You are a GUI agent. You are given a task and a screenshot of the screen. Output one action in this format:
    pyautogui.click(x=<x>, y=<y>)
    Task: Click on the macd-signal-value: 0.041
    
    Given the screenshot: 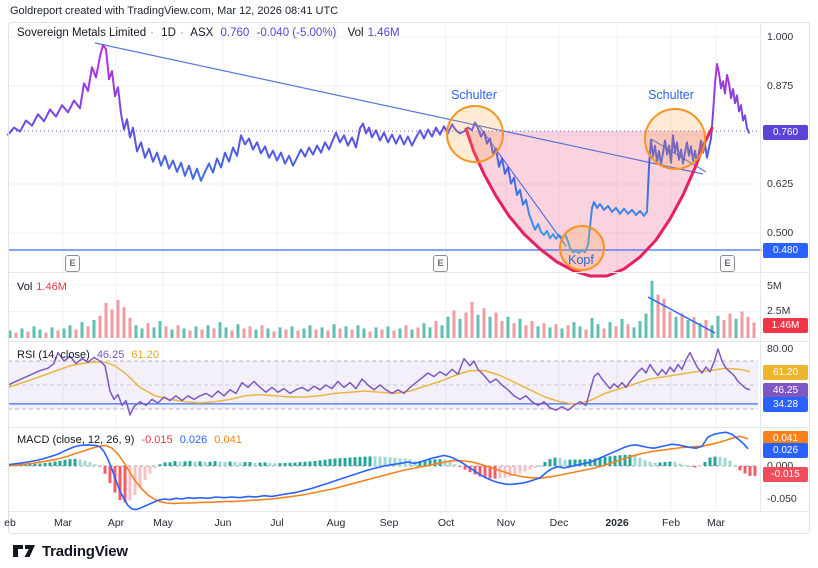 What is the action you would take?
    pyautogui.click(x=228, y=440)
    